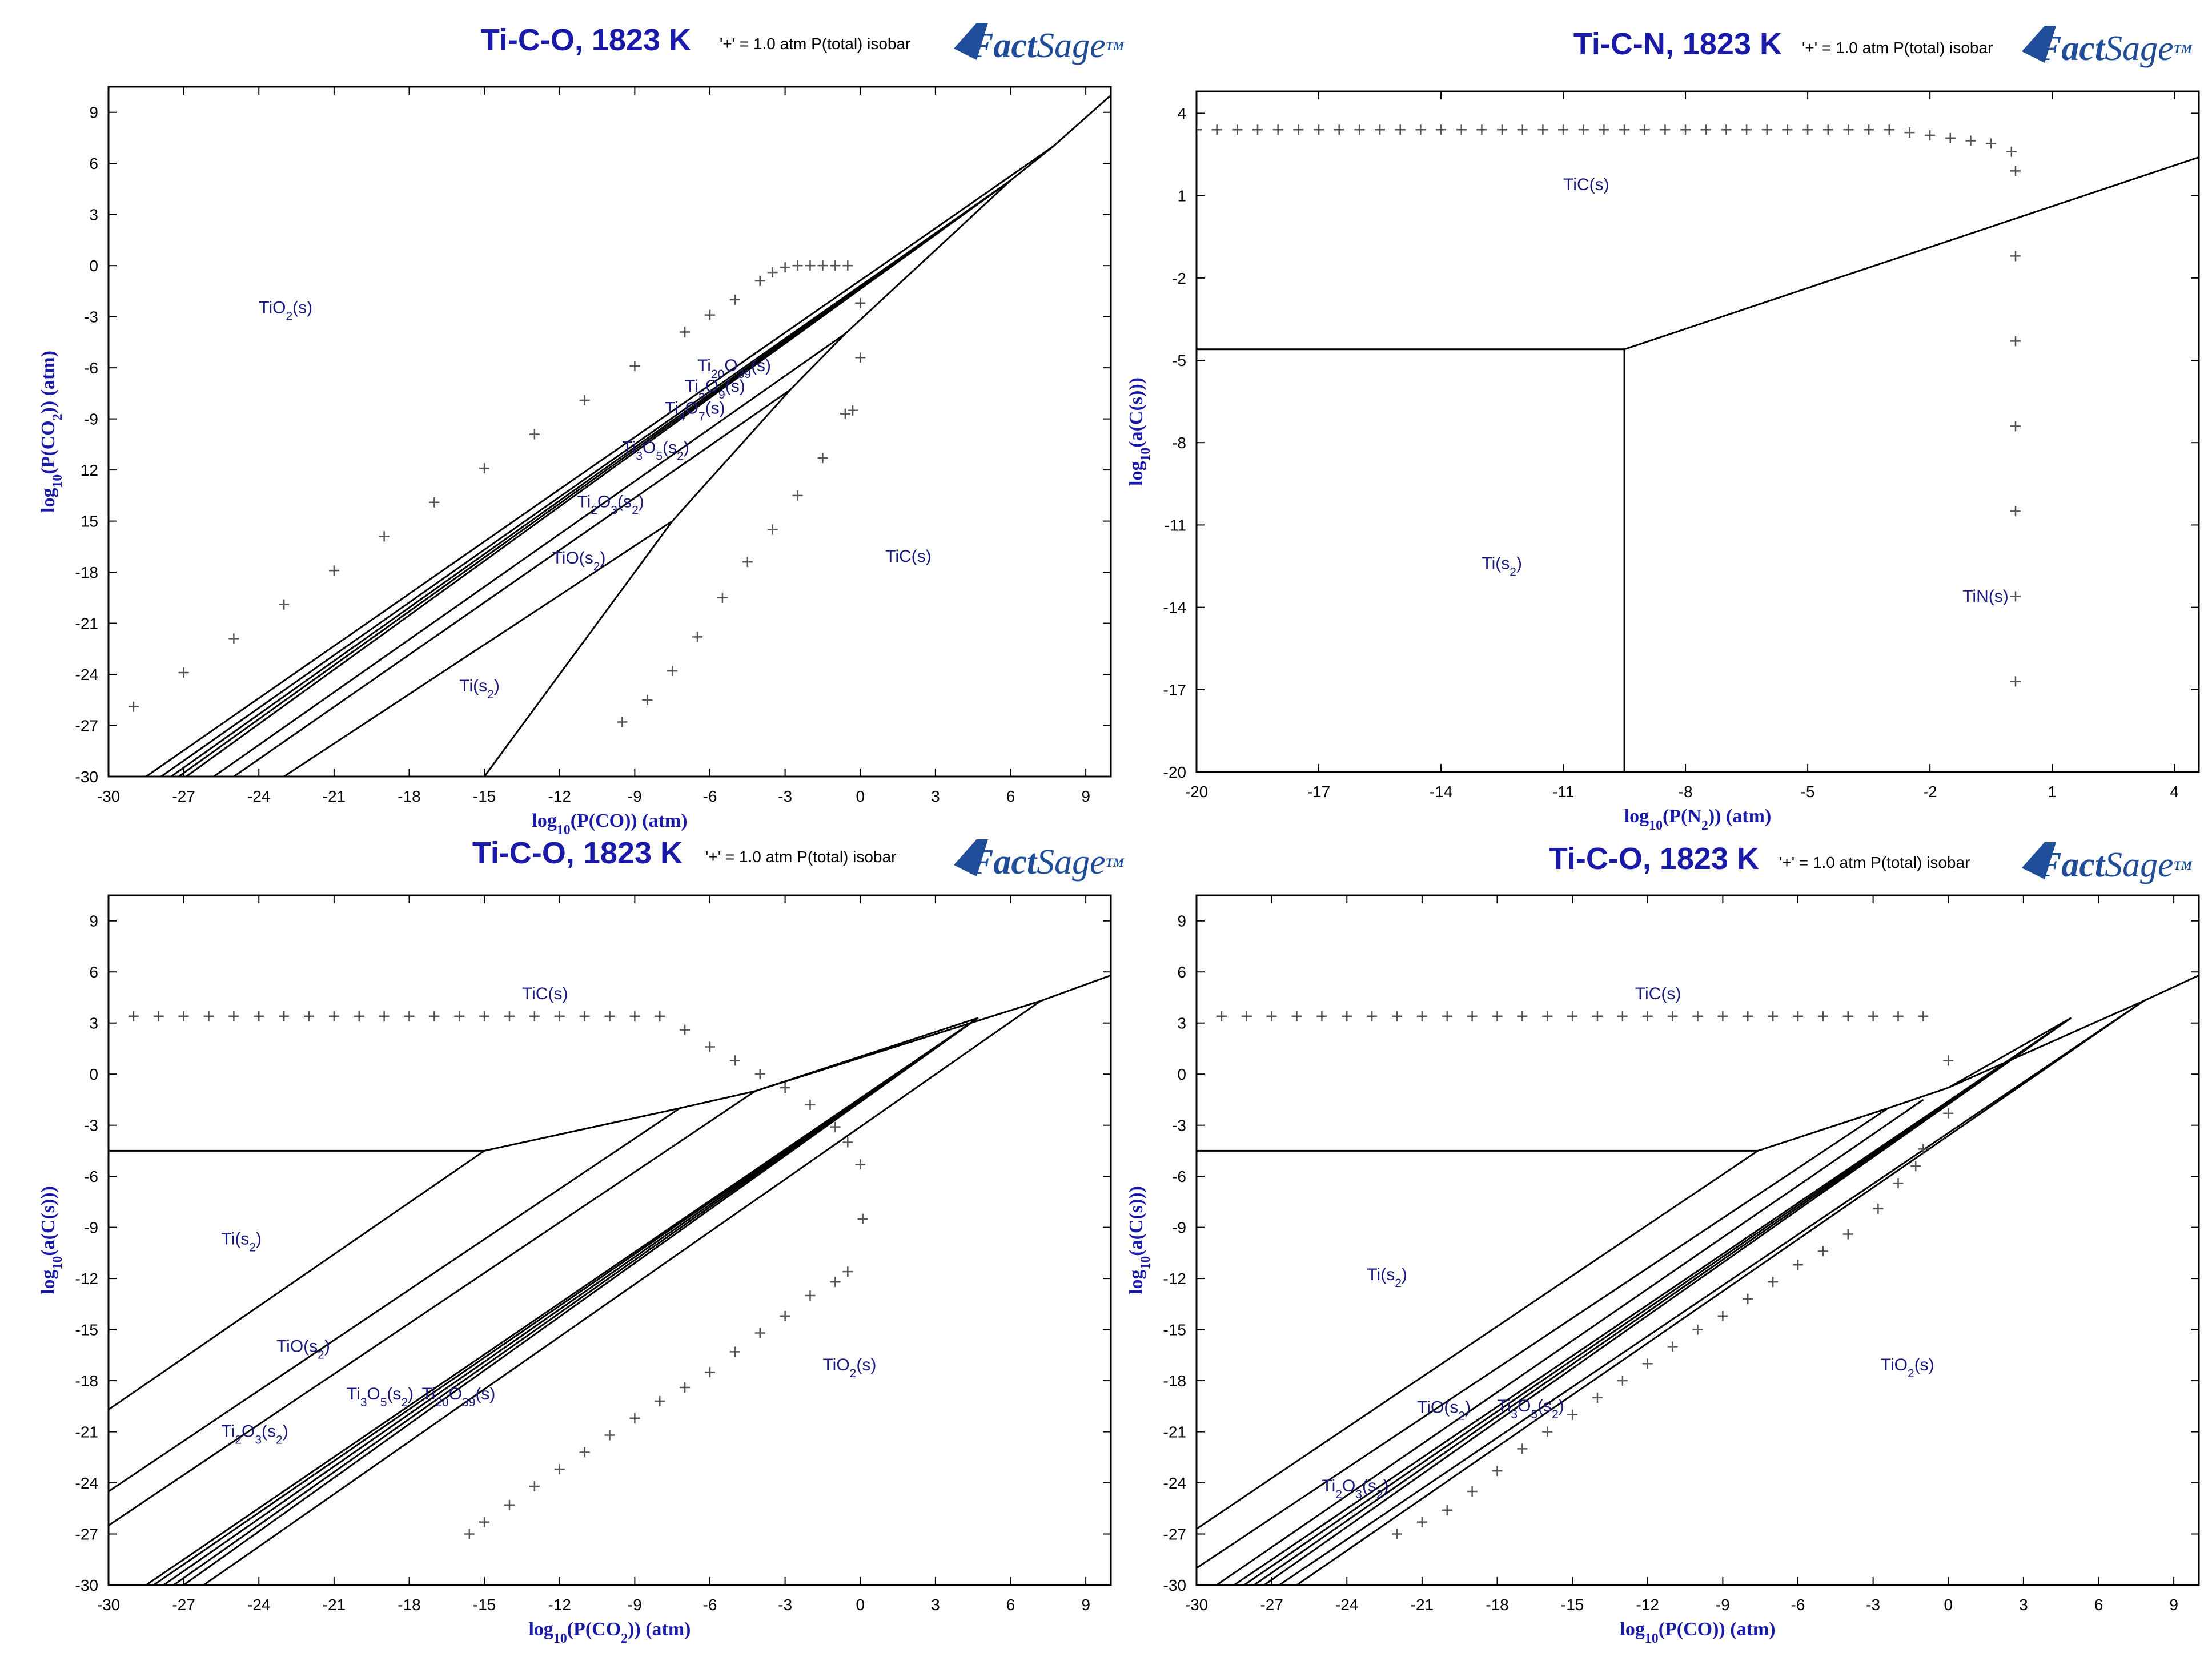 Image resolution: width=2212 pixels, height=1657 pixels. What do you see at coordinates (484, 796) in the screenshot?
I see `x-tick-label: -15` at bounding box center [484, 796].